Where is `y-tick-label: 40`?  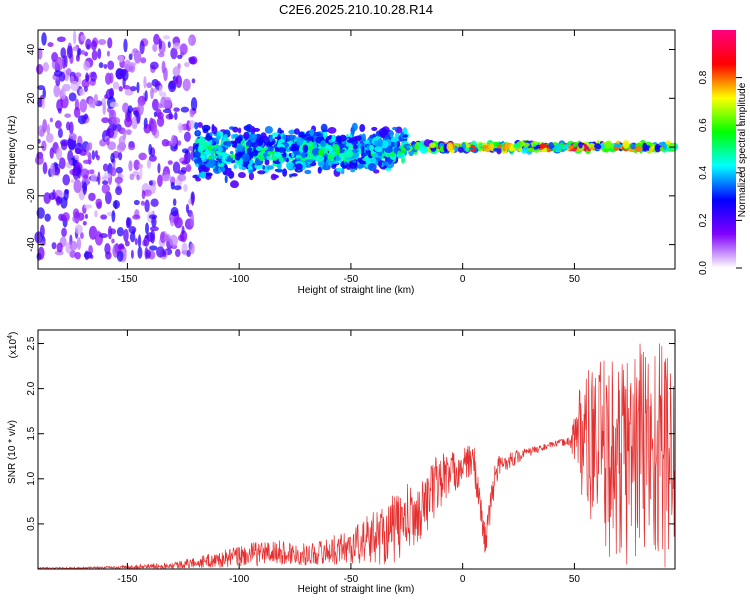
y-tick-label: 40 is located at coordinates (31, 50).